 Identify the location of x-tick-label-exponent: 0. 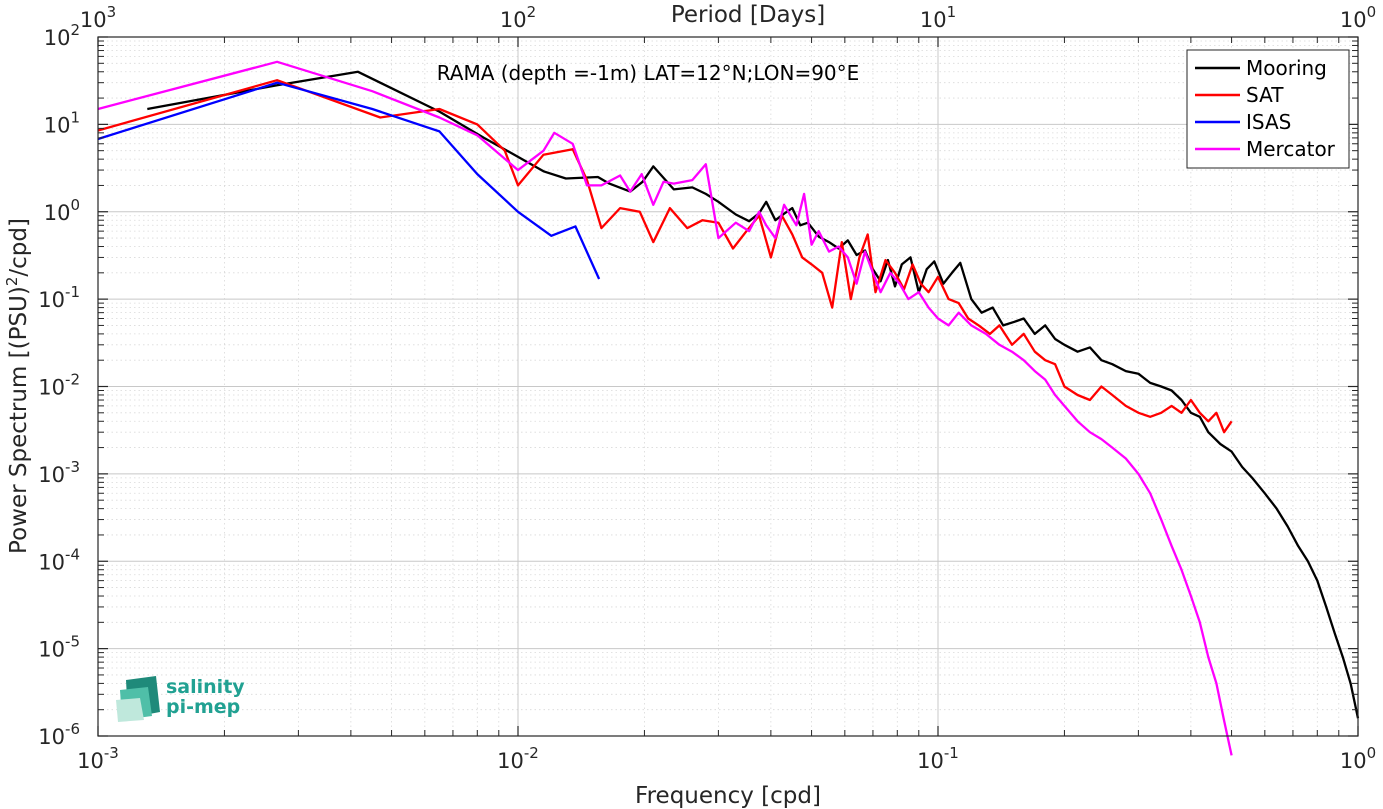
(1372, 753).